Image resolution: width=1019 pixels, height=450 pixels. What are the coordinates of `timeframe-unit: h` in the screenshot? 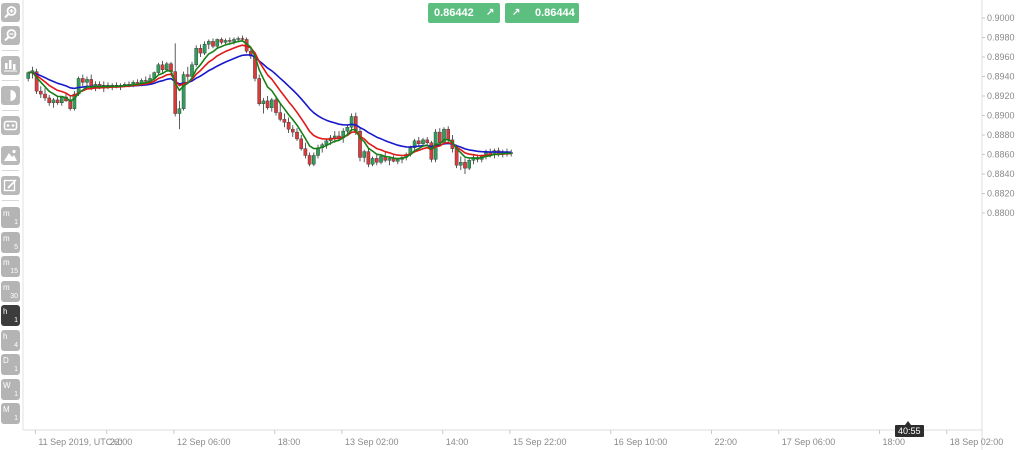 It's located at (5, 336).